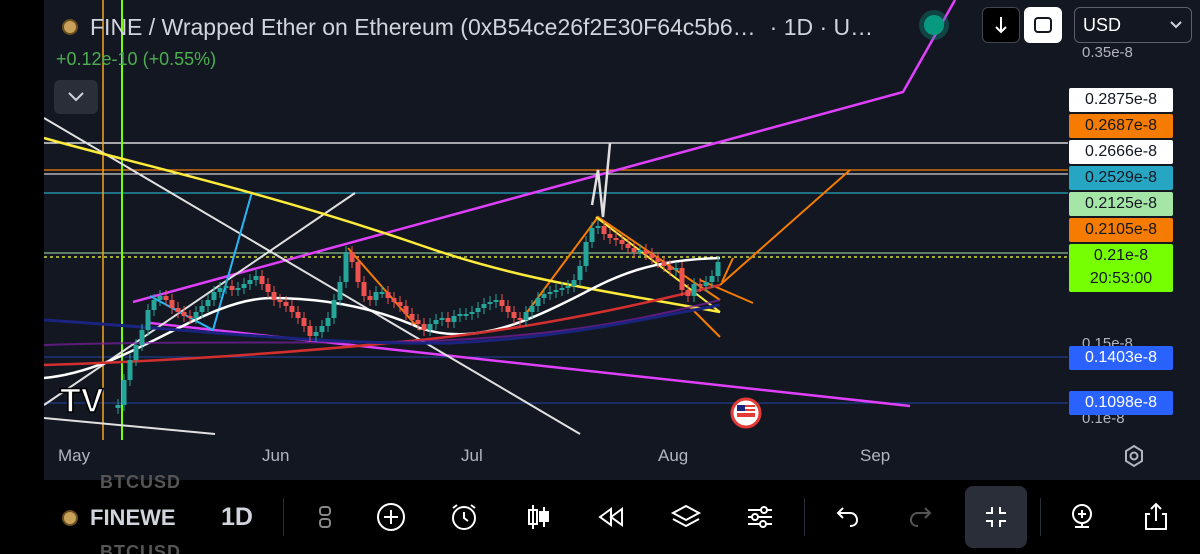 The image size is (1200, 554). Describe the element at coordinates (1121, 403) in the screenshot. I see `price-label: 0.1098e-8` at that location.